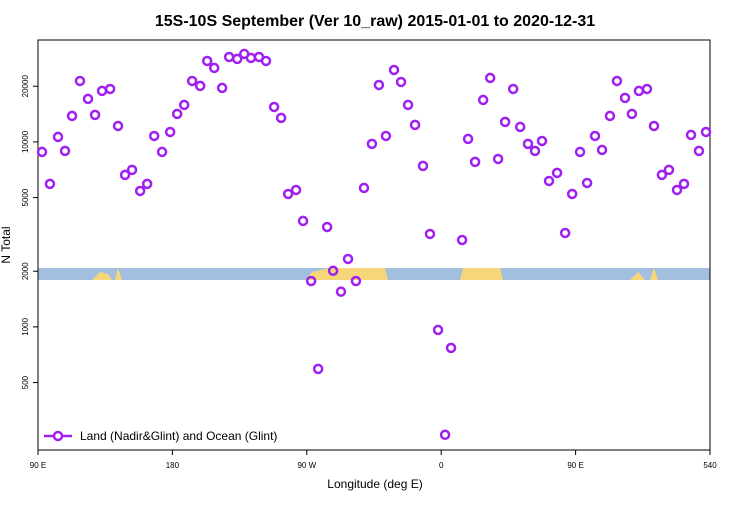 The height and width of the screenshot is (505, 750). I want to click on x-tick-label: 540, so click(710, 465).